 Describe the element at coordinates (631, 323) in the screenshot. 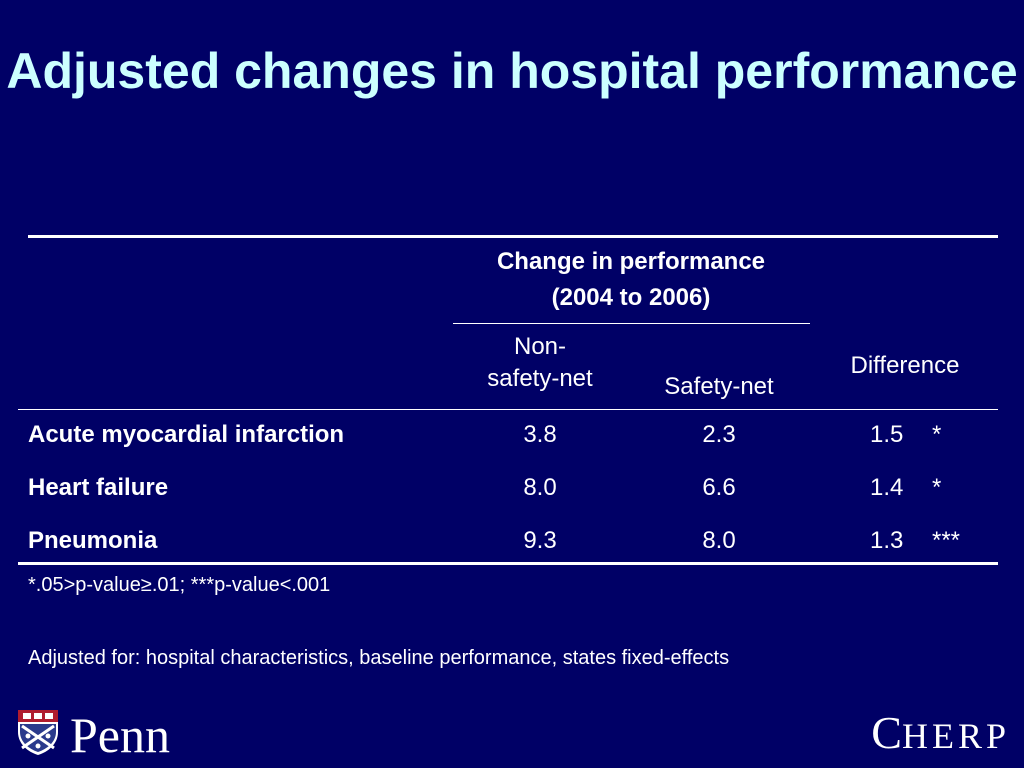

I see `group-header-rule` at that location.